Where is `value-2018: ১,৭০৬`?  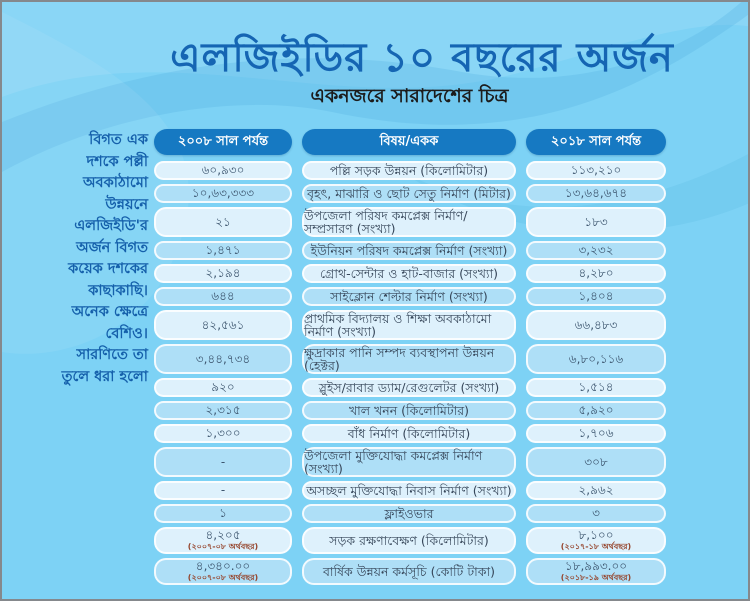
value-2018: ১,৭০৬ is located at coordinates (596, 433).